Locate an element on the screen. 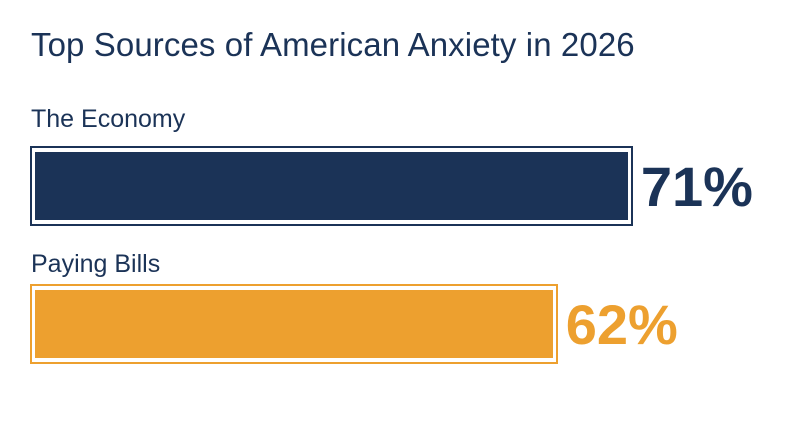 The height and width of the screenshot is (447, 800). bar-frame-paying-bills is located at coordinates (294, 324).